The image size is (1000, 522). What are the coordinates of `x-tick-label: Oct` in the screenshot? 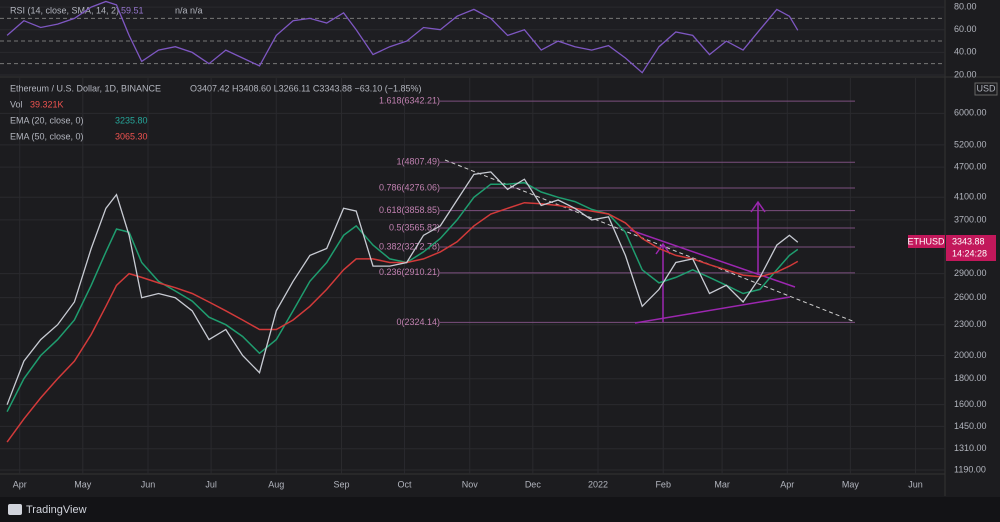 It's located at (405, 484).